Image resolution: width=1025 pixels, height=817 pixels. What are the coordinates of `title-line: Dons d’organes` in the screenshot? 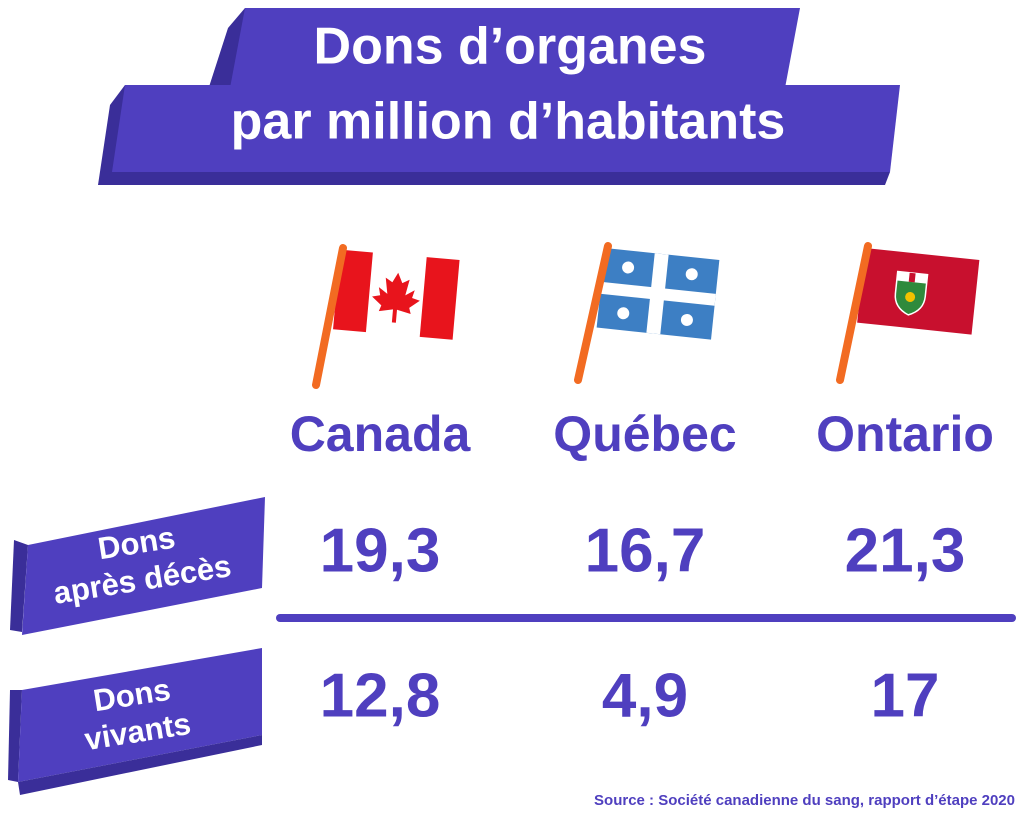 It's located at (510, 47).